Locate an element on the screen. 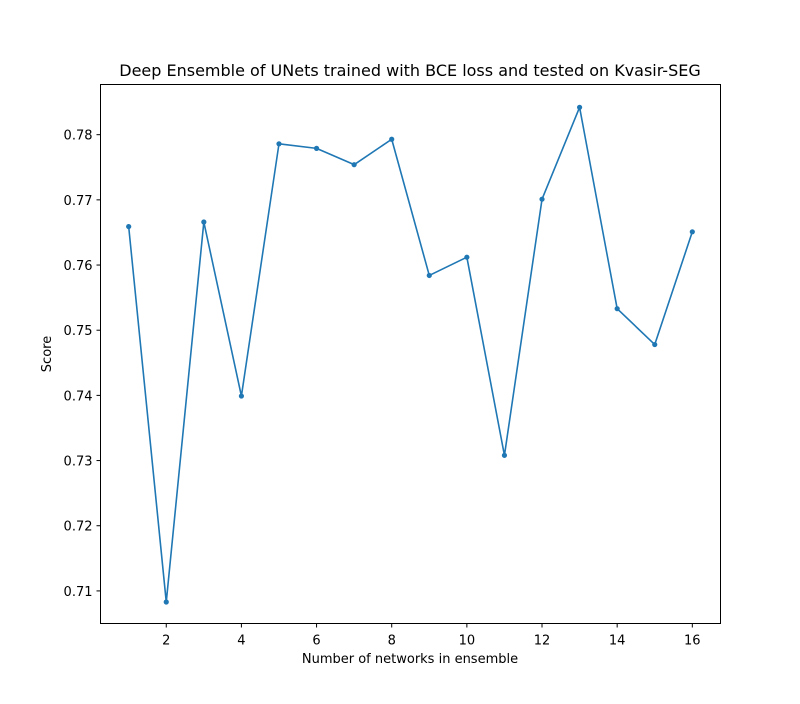  x-tick-label: 8 is located at coordinates (392, 641).